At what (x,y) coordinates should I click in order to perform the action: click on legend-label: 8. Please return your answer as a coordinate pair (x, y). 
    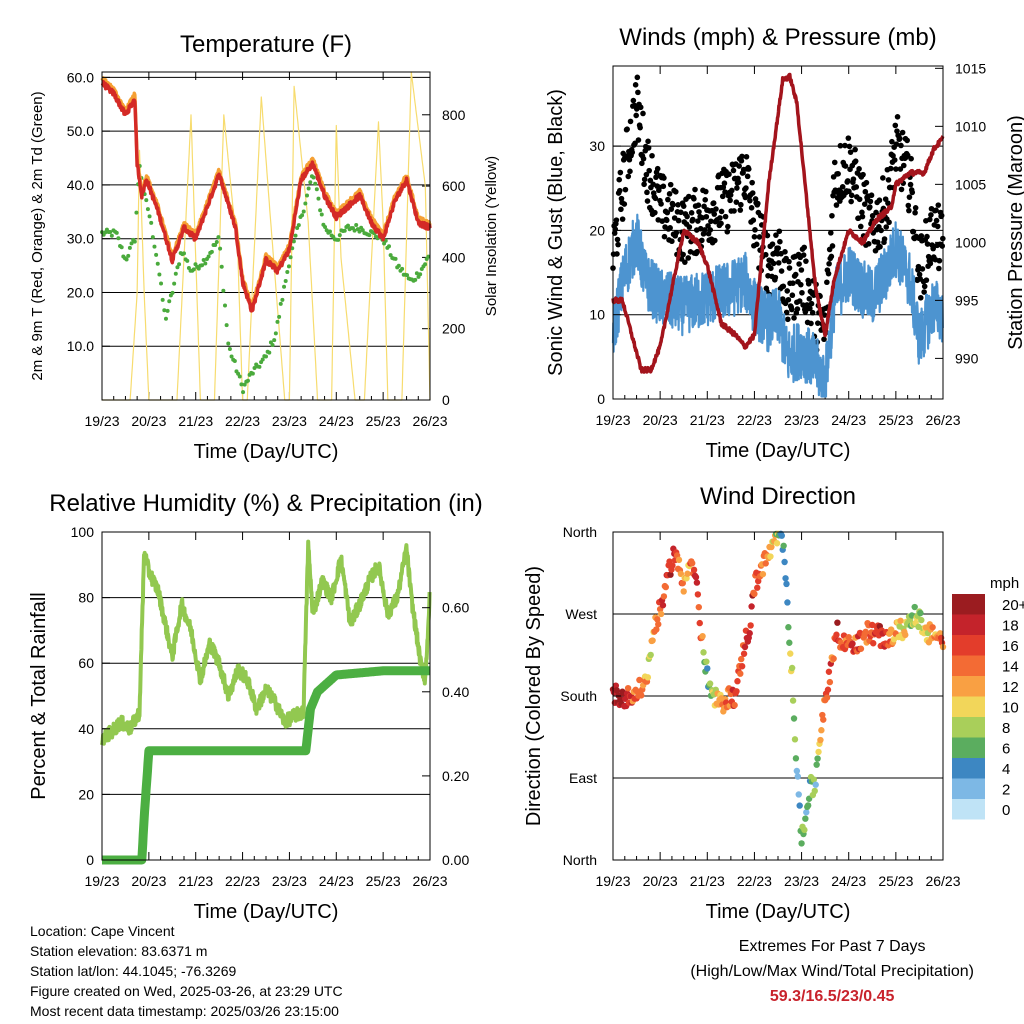
    Looking at the image, I should click on (1006, 728).